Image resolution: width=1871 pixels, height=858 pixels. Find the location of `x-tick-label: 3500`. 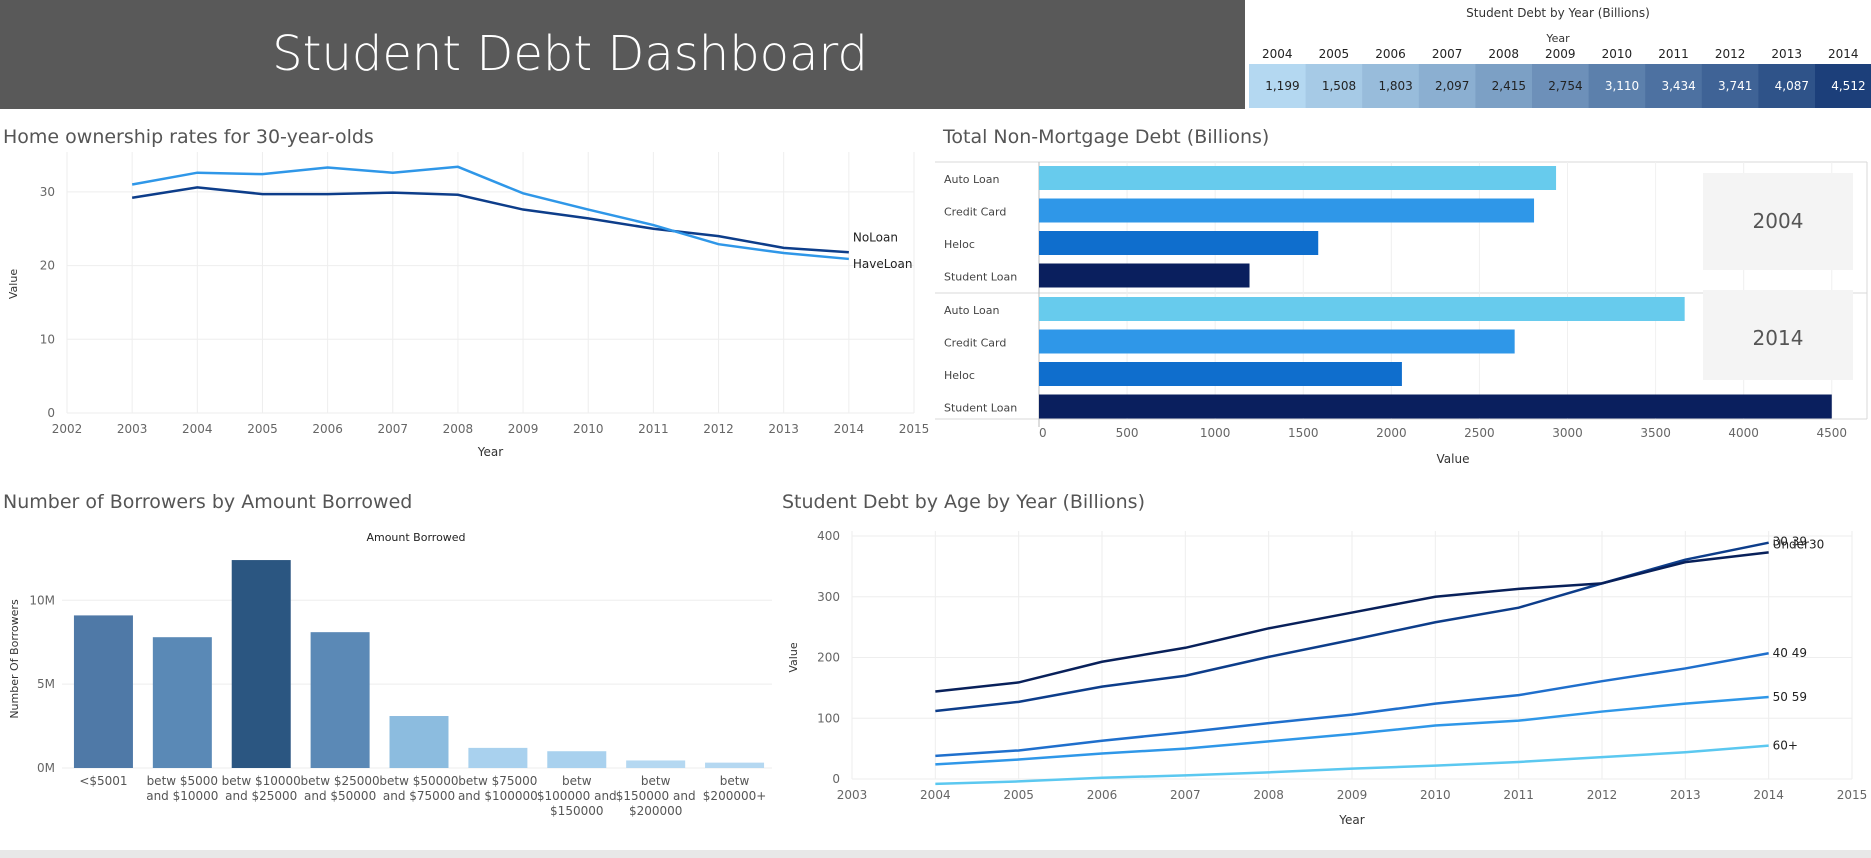

x-tick-label: 3500 is located at coordinates (1655, 433).